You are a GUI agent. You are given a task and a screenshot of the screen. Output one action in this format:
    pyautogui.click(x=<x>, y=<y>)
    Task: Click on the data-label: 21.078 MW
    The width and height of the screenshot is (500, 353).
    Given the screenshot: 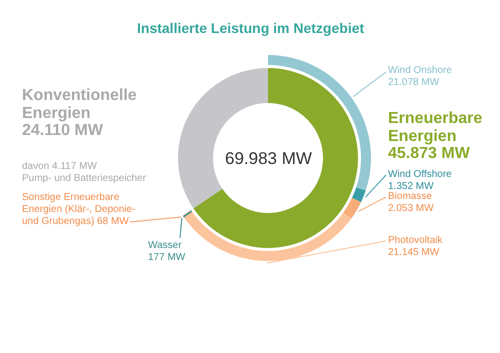 What is the action you would take?
    pyautogui.click(x=414, y=82)
    